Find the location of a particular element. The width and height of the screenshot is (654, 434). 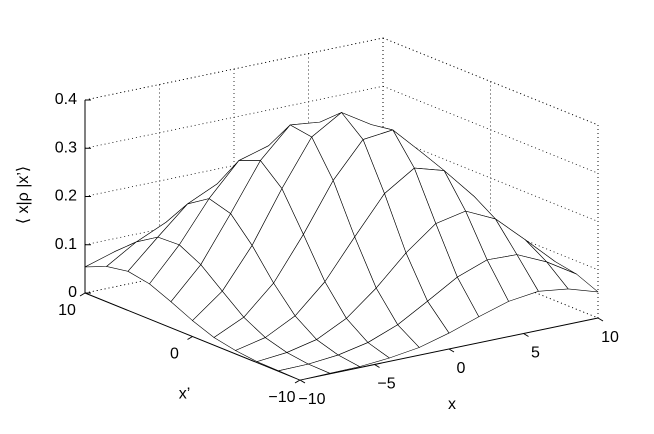

z-tick-label: 0.3 is located at coordinates (66, 147).